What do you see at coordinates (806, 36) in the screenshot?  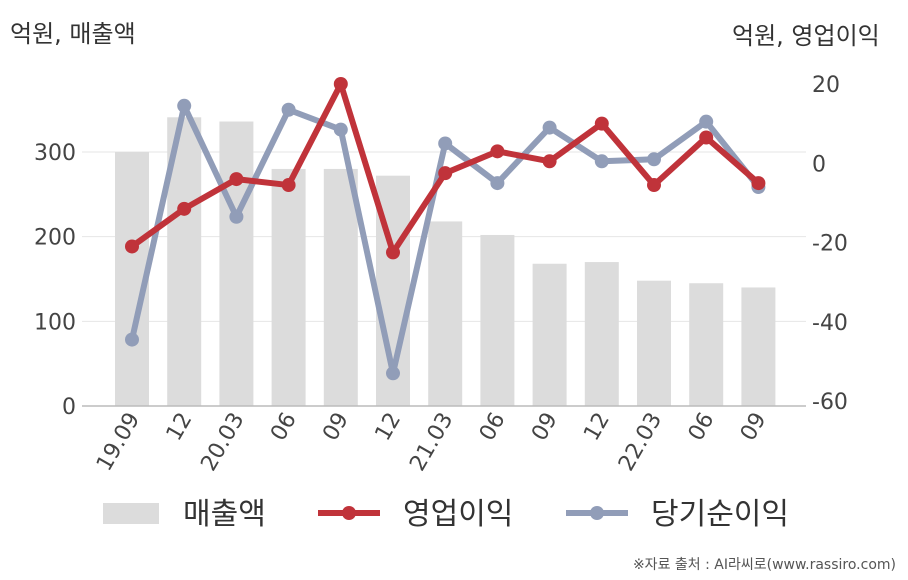 I see `right-axis-title: 억원, 영업이익` at bounding box center [806, 36].